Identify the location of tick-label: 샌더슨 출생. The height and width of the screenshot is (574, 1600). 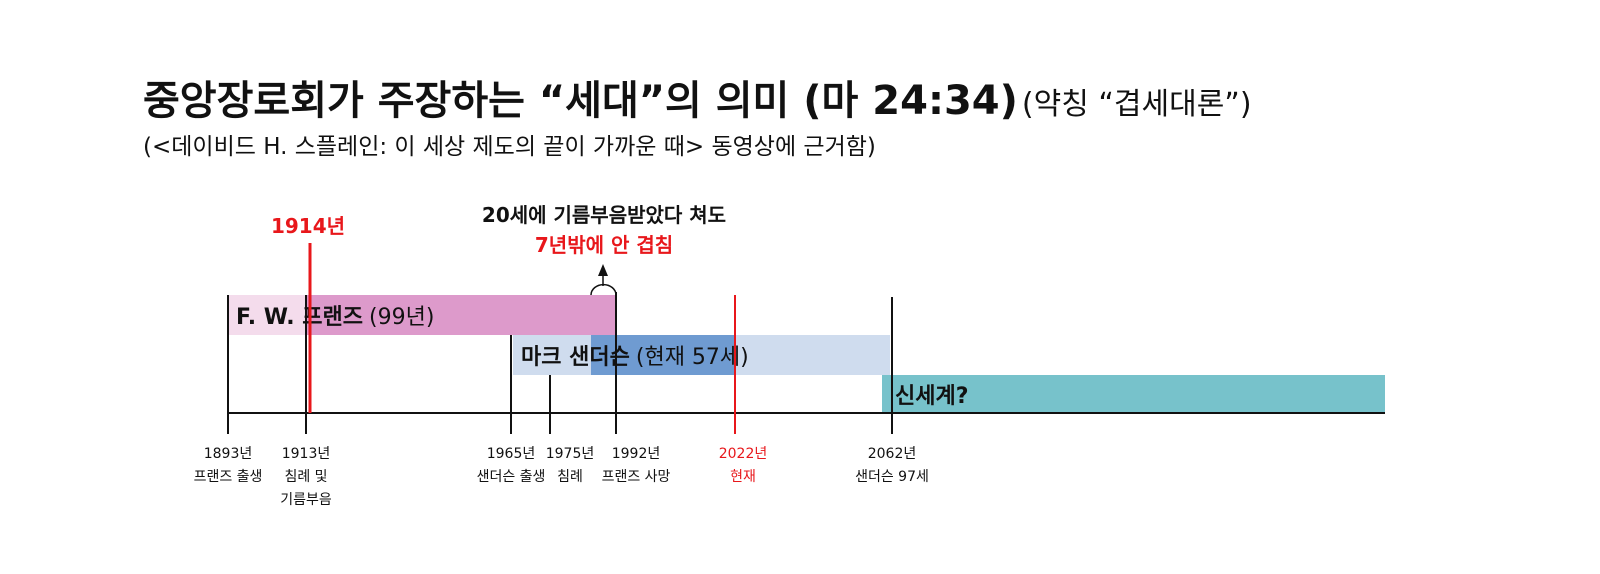
(511, 477).